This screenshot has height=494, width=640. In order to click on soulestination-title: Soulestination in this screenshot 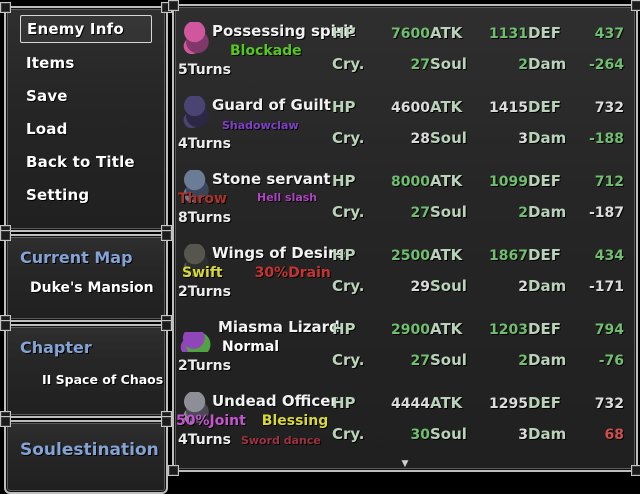, I will do `click(89, 450)`.